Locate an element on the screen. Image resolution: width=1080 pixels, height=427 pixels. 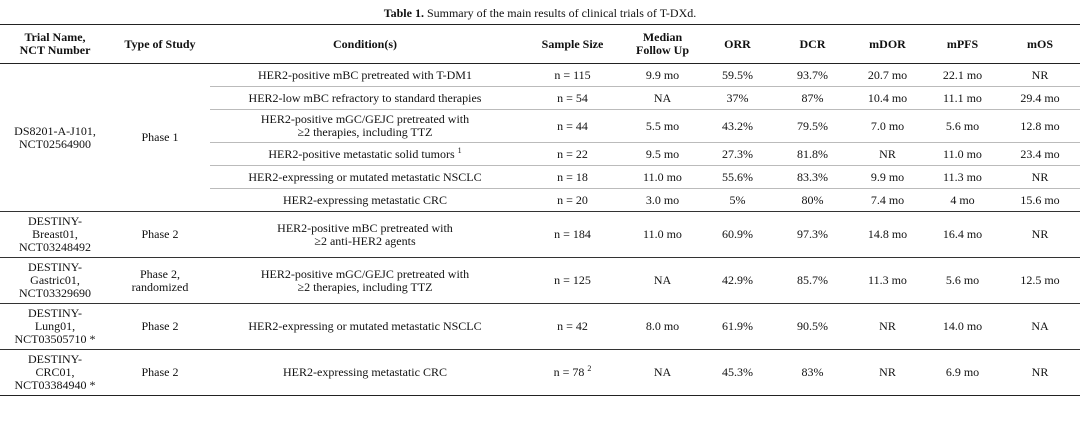
sample: n = 20 is located at coordinates (572, 199).